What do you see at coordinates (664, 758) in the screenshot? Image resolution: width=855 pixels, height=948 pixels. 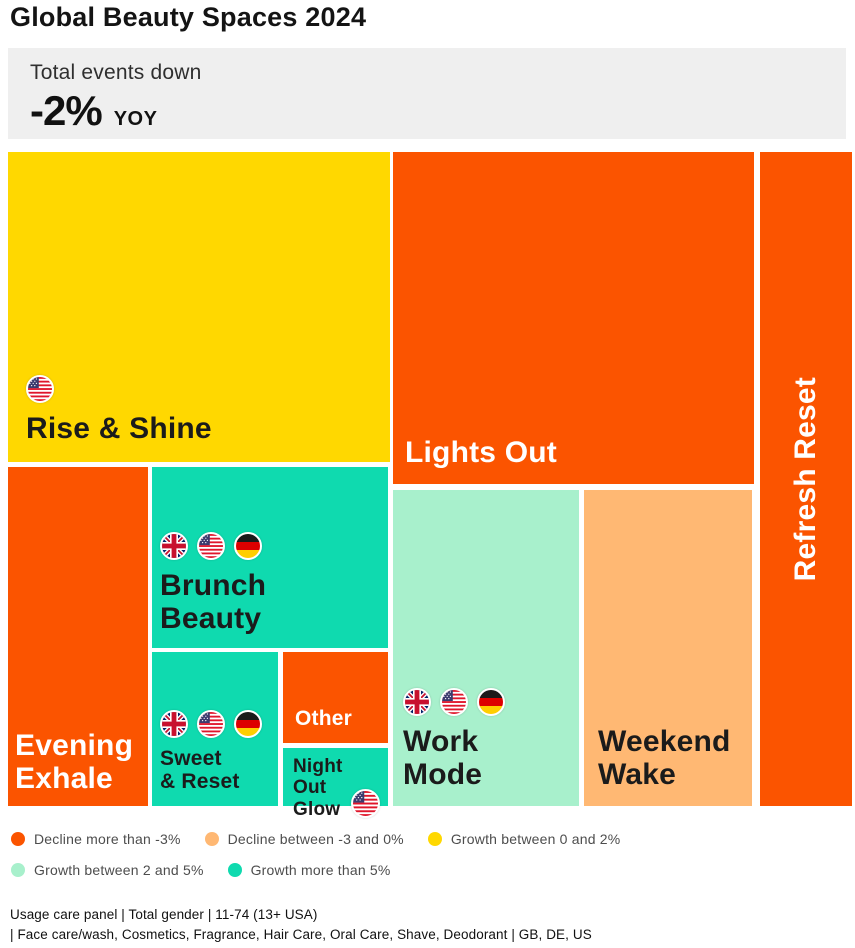 I see `tile-label: Weekend Wake` at bounding box center [664, 758].